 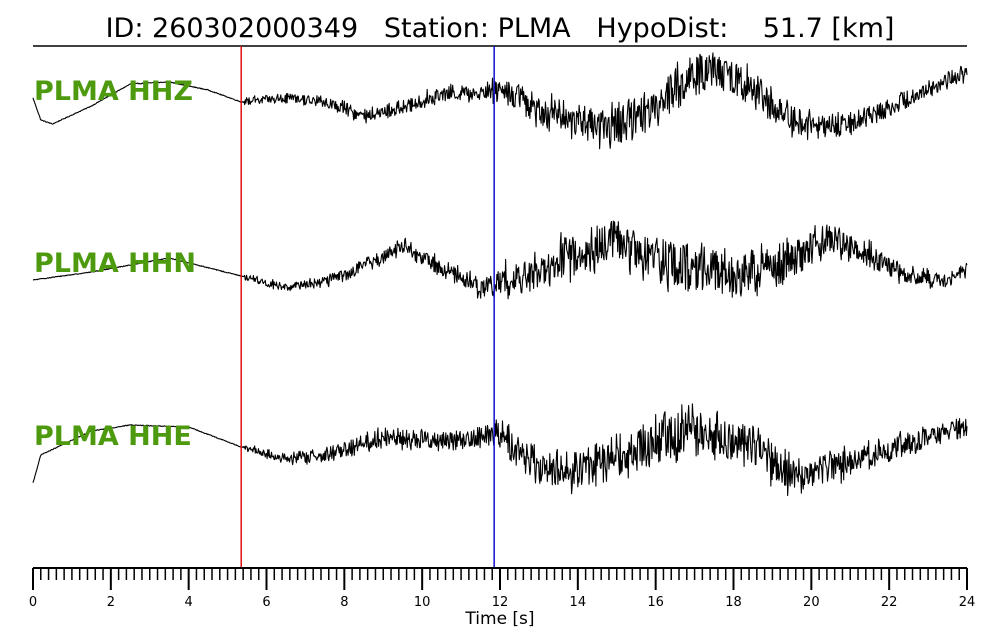 What do you see at coordinates (500, 101) in the screenshot?
I see `trace-plma-hhz` at bounding box center [500, 101].